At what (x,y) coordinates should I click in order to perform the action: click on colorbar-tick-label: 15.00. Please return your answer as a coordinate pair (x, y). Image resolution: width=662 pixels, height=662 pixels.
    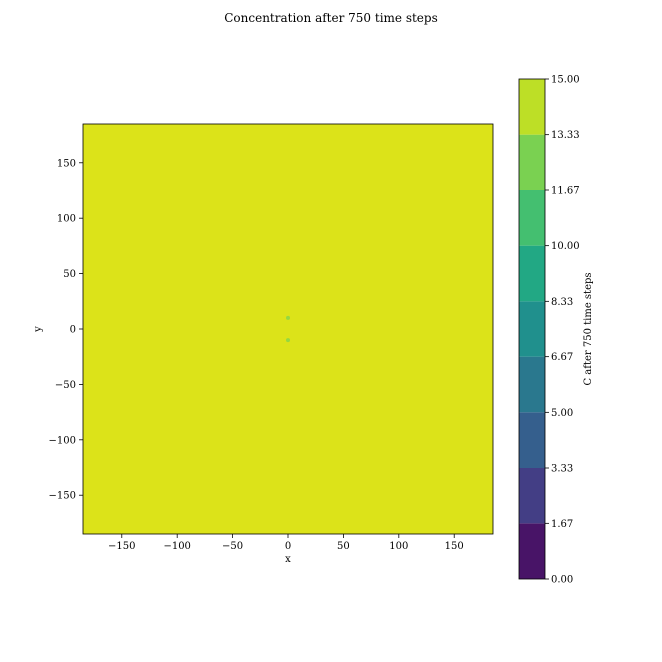
    Looking at the image, I should click on (565, 80).